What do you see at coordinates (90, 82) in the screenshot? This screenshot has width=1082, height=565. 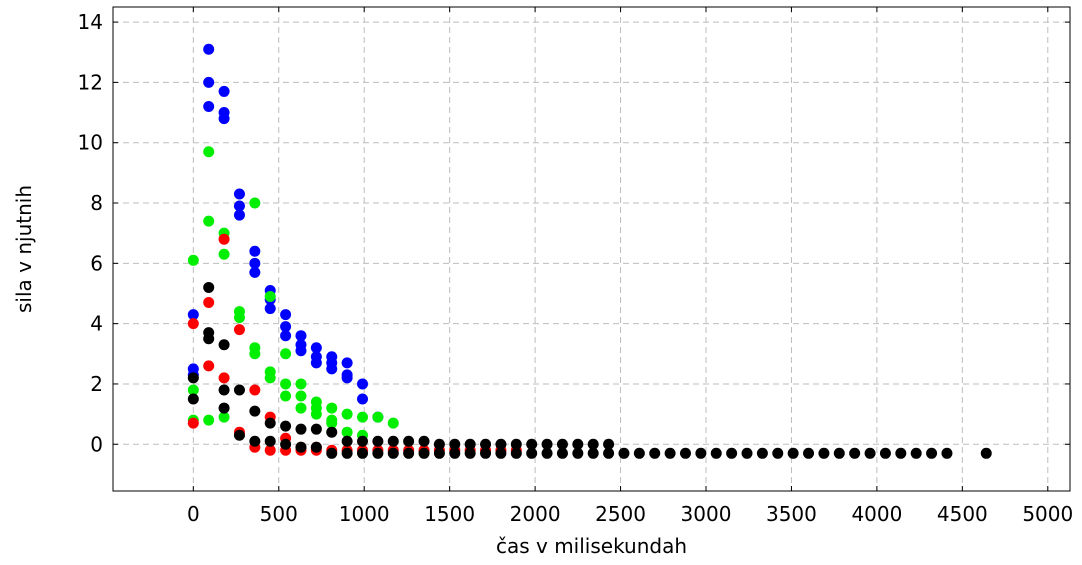 I see `y-tick-label: 12` at bounding box center [90, 82].